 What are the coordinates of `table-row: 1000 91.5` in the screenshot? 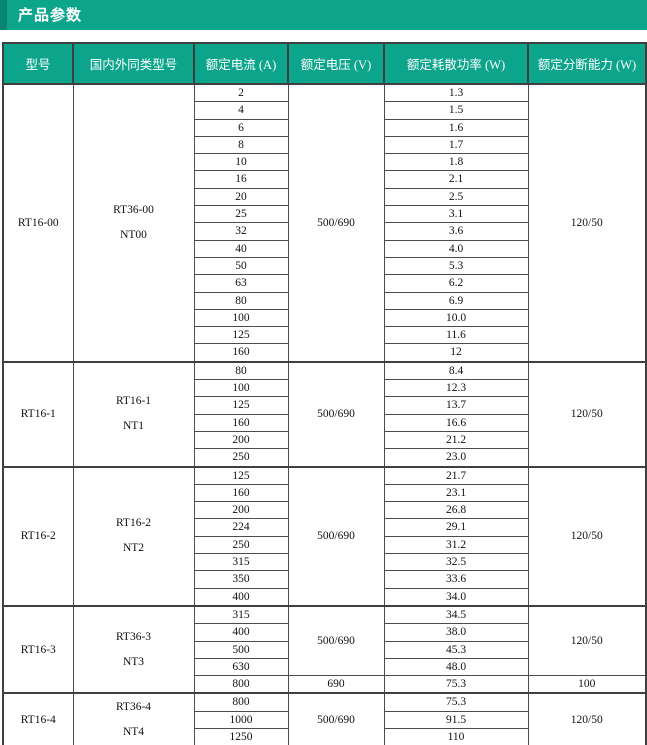 It's located at (324, 719).